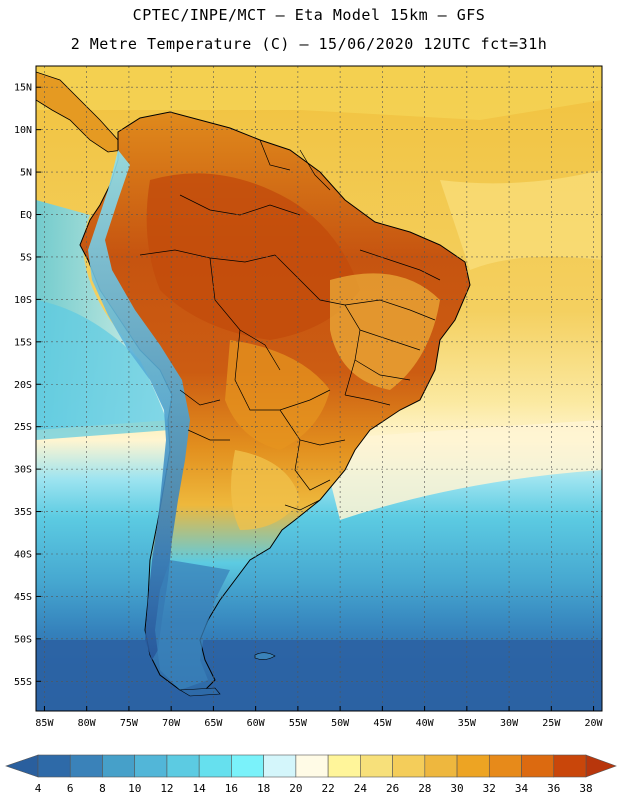 Image resolution: width=618 pixels, height=800 pixels. Describe the element at coordinates (23, 470) in the screenshot. I see `lat-tick-label: 30S` at that location.